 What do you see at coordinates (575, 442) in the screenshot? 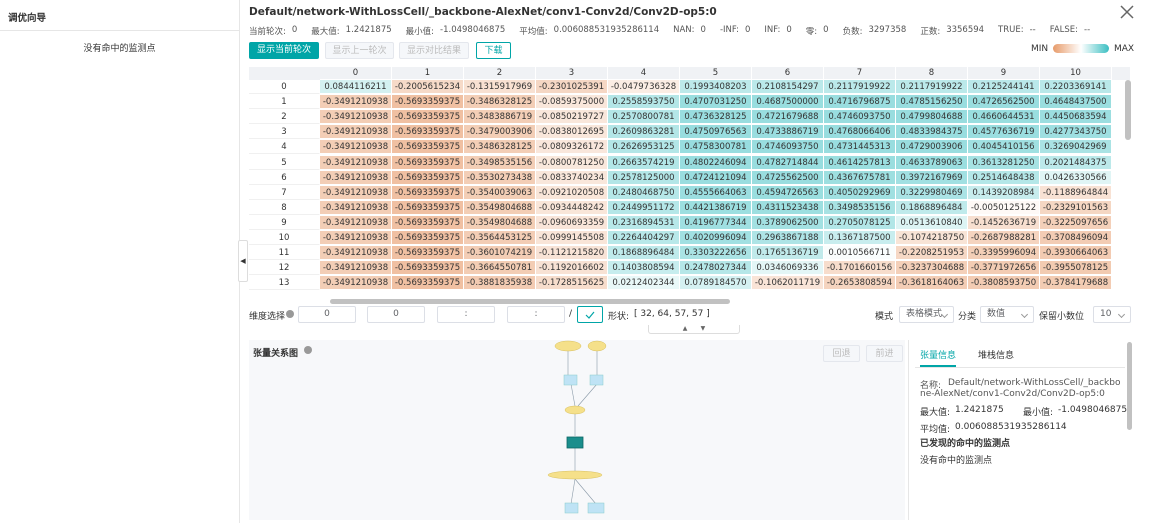
I see `graph-node-selected` at bounding box center [575, 442].